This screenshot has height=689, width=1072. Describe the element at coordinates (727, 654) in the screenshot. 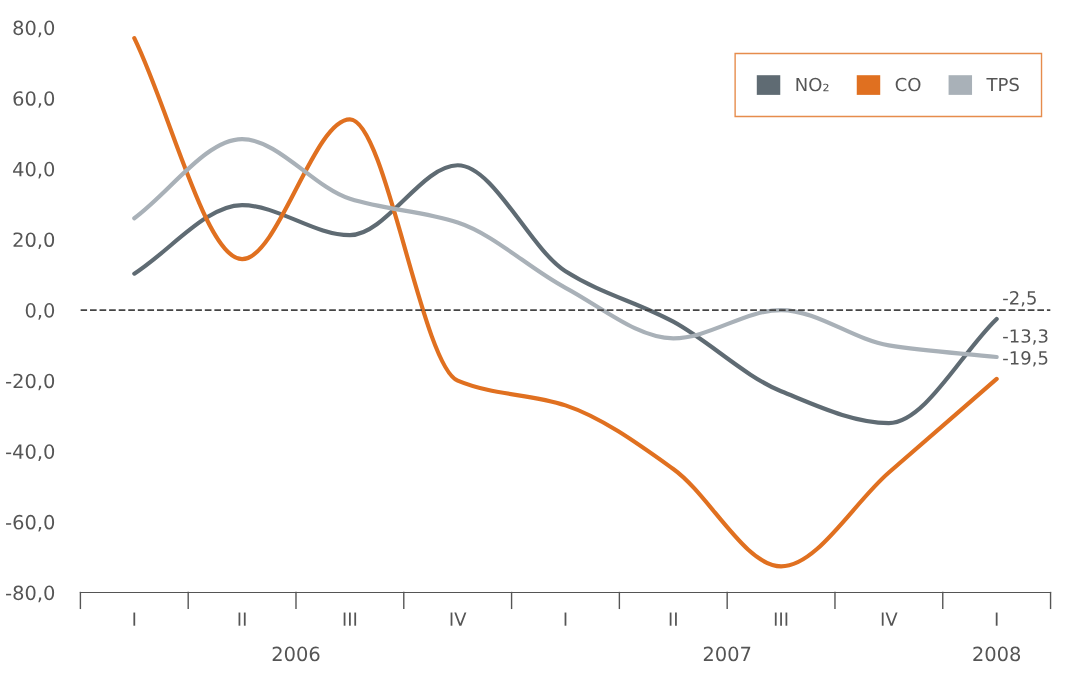

I see `text: 2007` at that location.